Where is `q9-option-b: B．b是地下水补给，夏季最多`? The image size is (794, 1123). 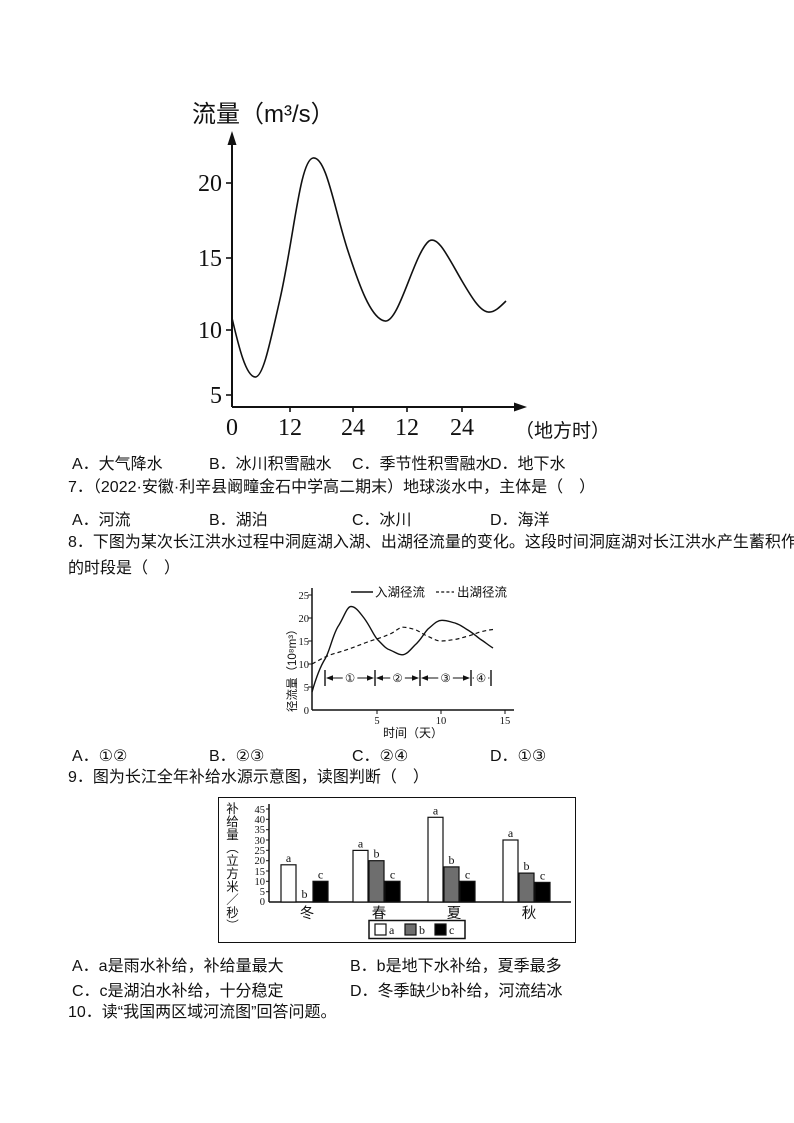
q9-option-b: B．b是地下水补给，夏季最多 is located at coordinates (456, 966).